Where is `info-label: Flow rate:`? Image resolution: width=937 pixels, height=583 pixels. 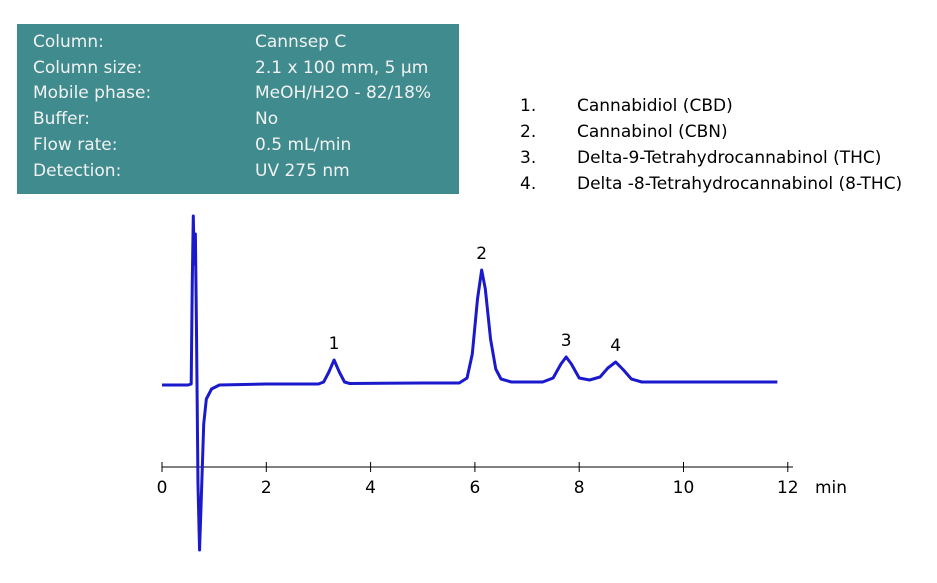 info-label: Flow rate: is located at coordinates (75, 144).